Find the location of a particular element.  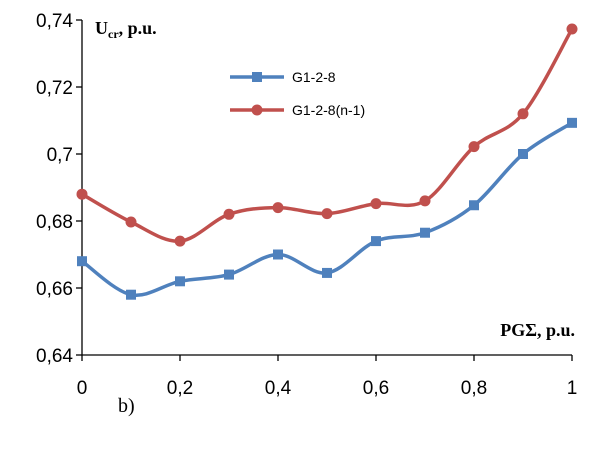

legend-label: G1-2-8 is located at coordinates (314, 77).